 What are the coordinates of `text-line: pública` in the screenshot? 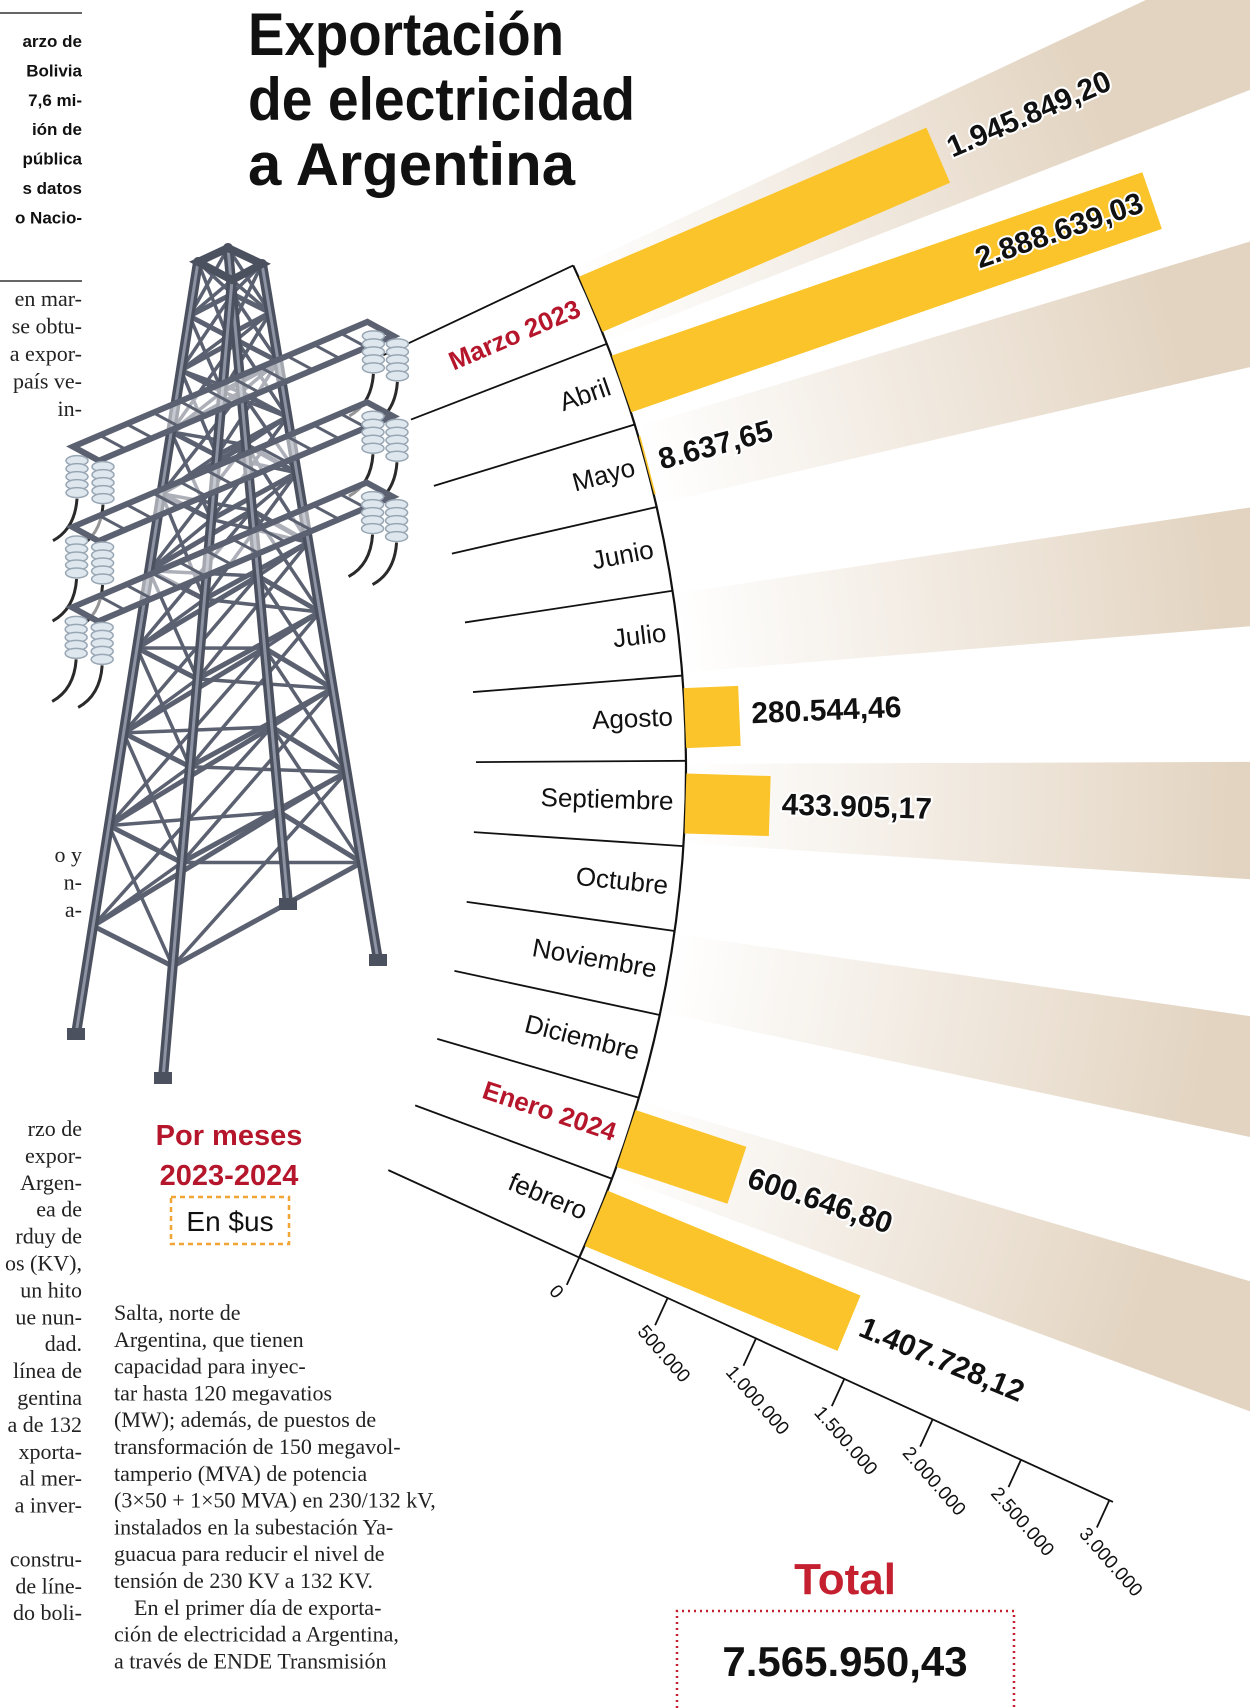 It's located at (52, 159).